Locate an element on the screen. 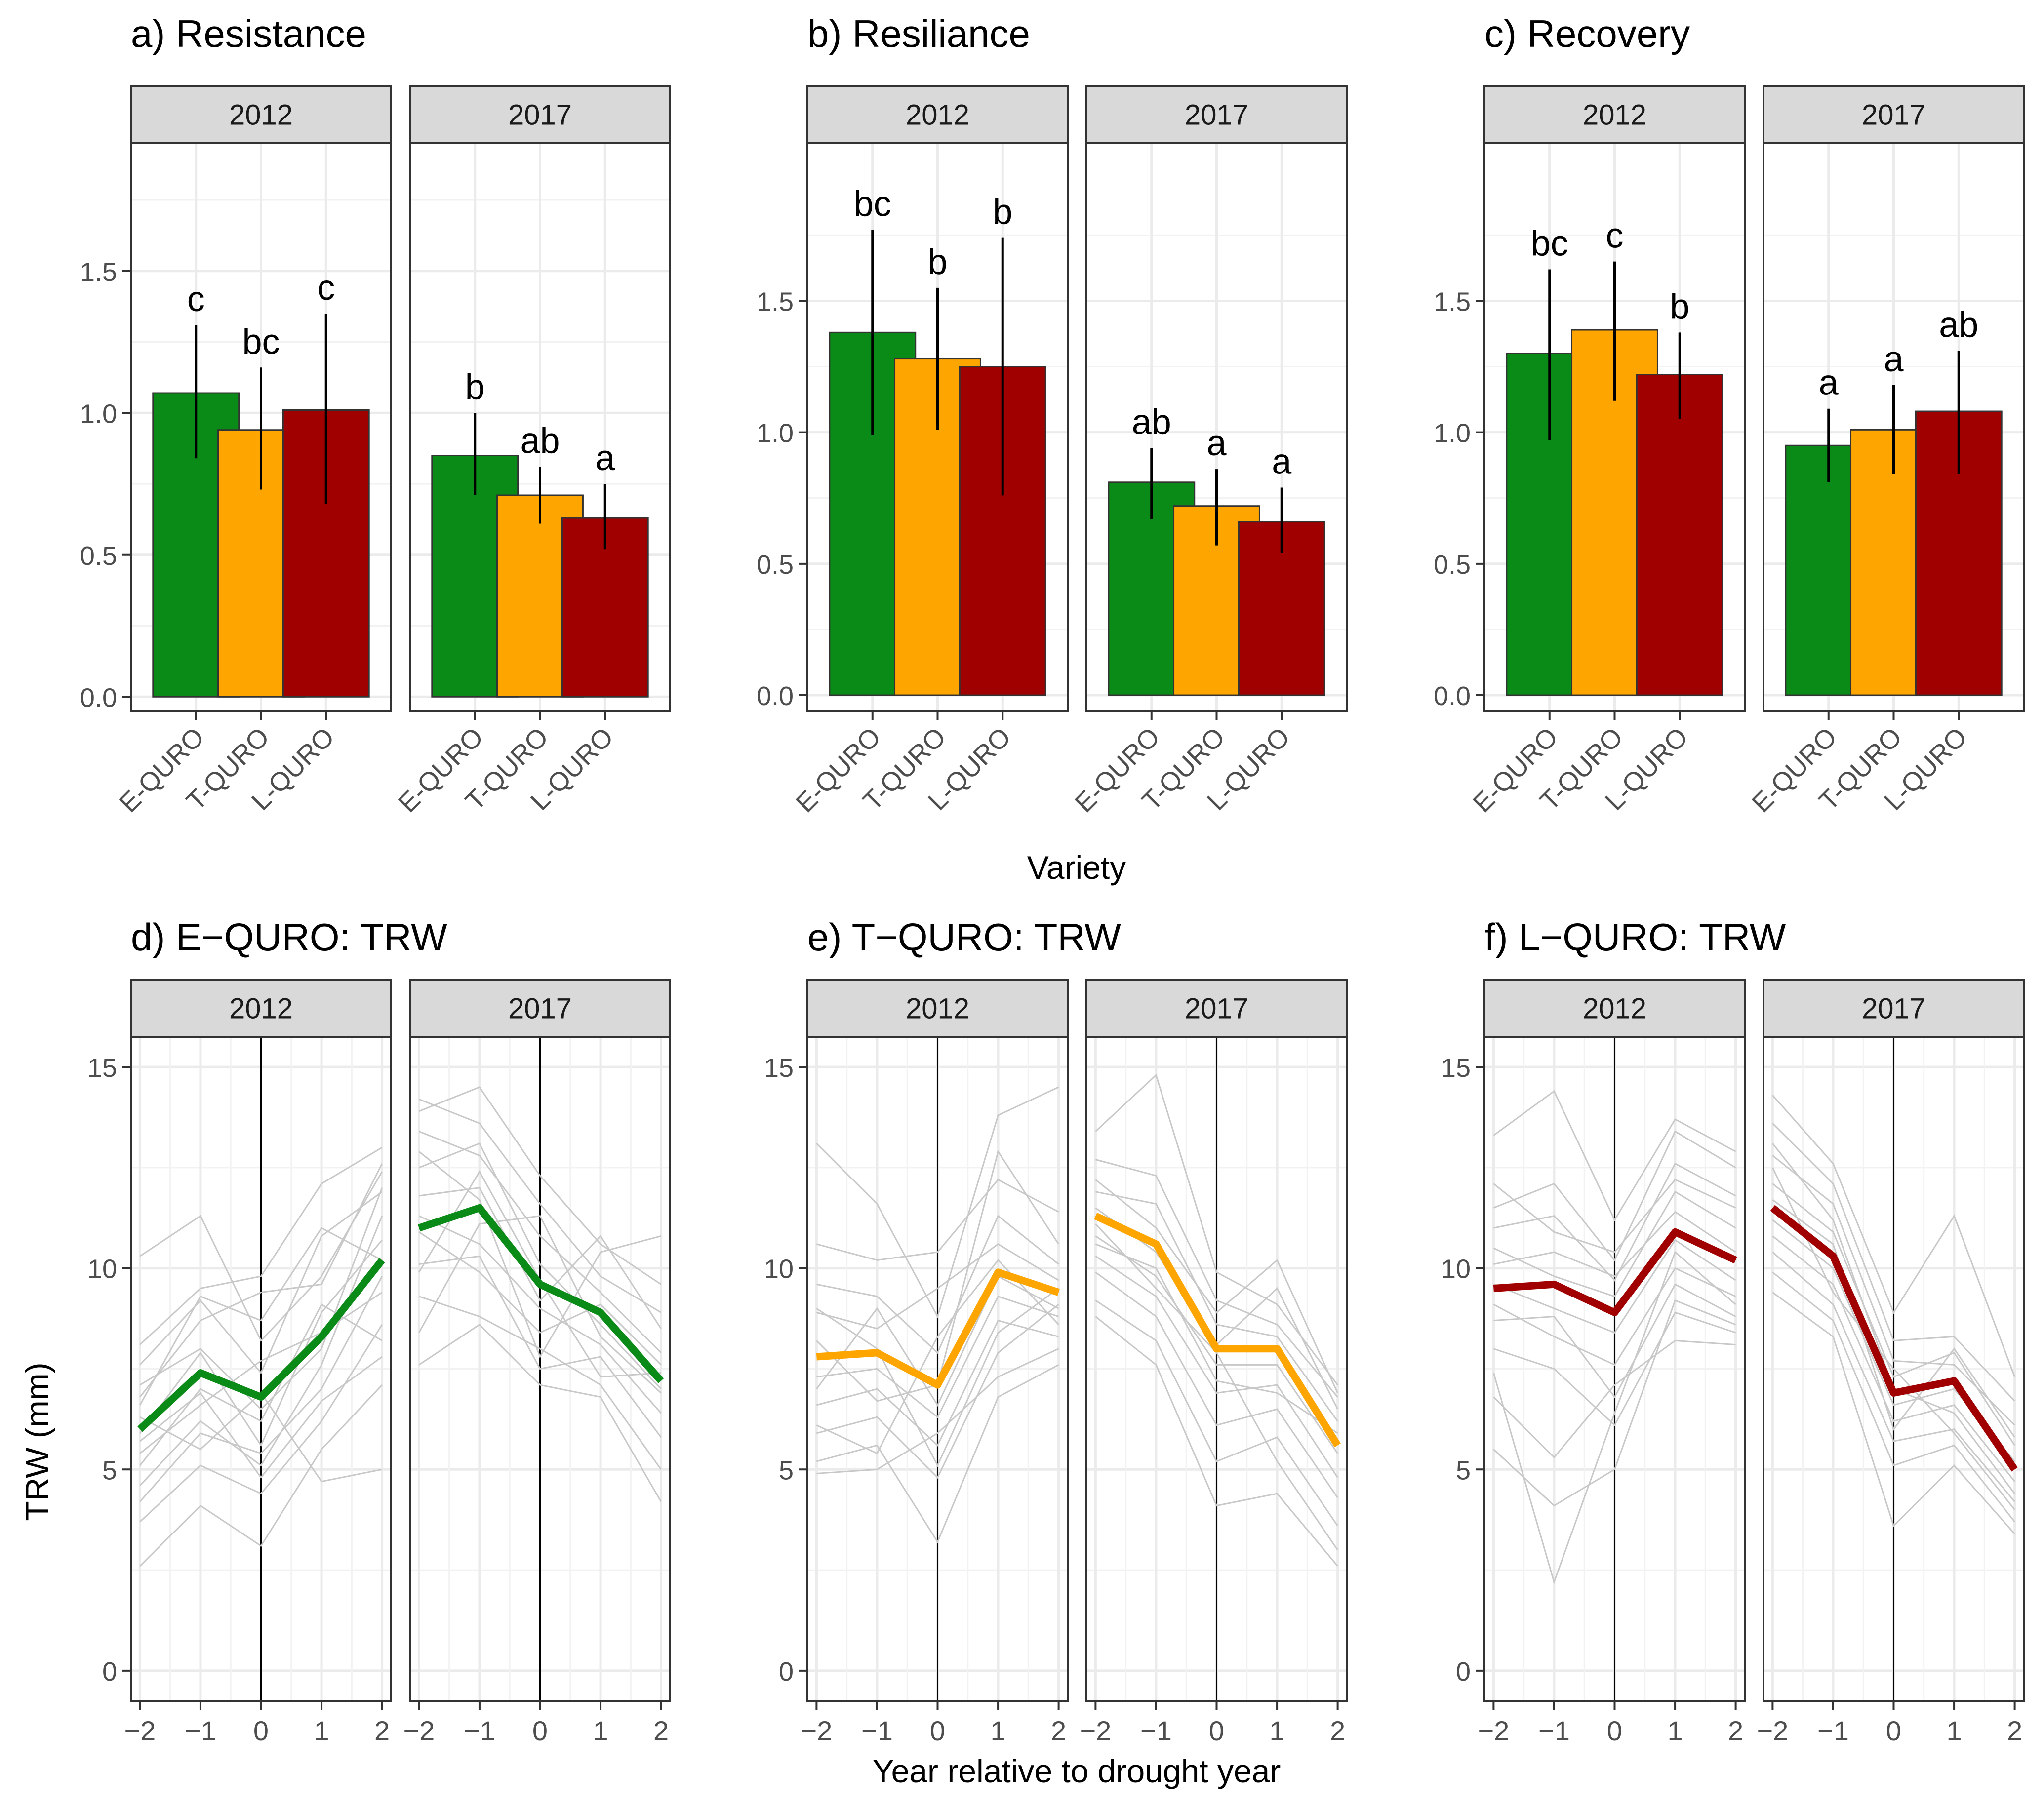 The image size is (2044, 1808). facet-2012: 2012 −2 −1 0 1 2 is located at coordinates (258, 1362).